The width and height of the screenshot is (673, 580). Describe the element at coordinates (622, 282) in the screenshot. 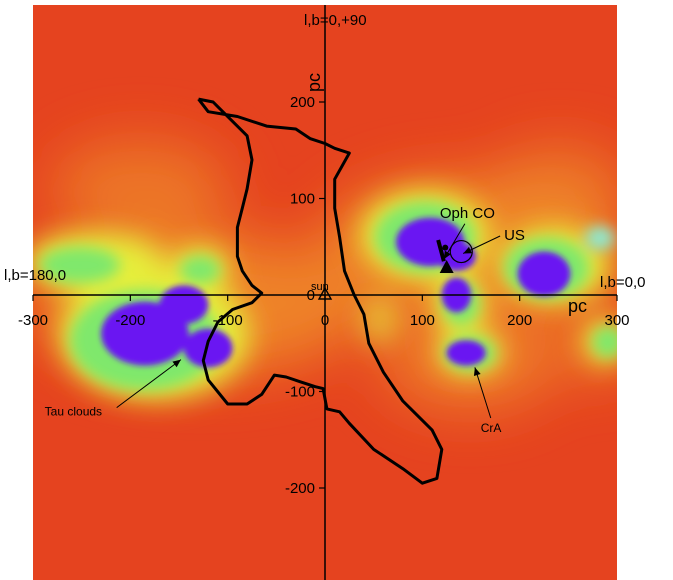

I see `direction-label-right: l,b=0,0` at that location.